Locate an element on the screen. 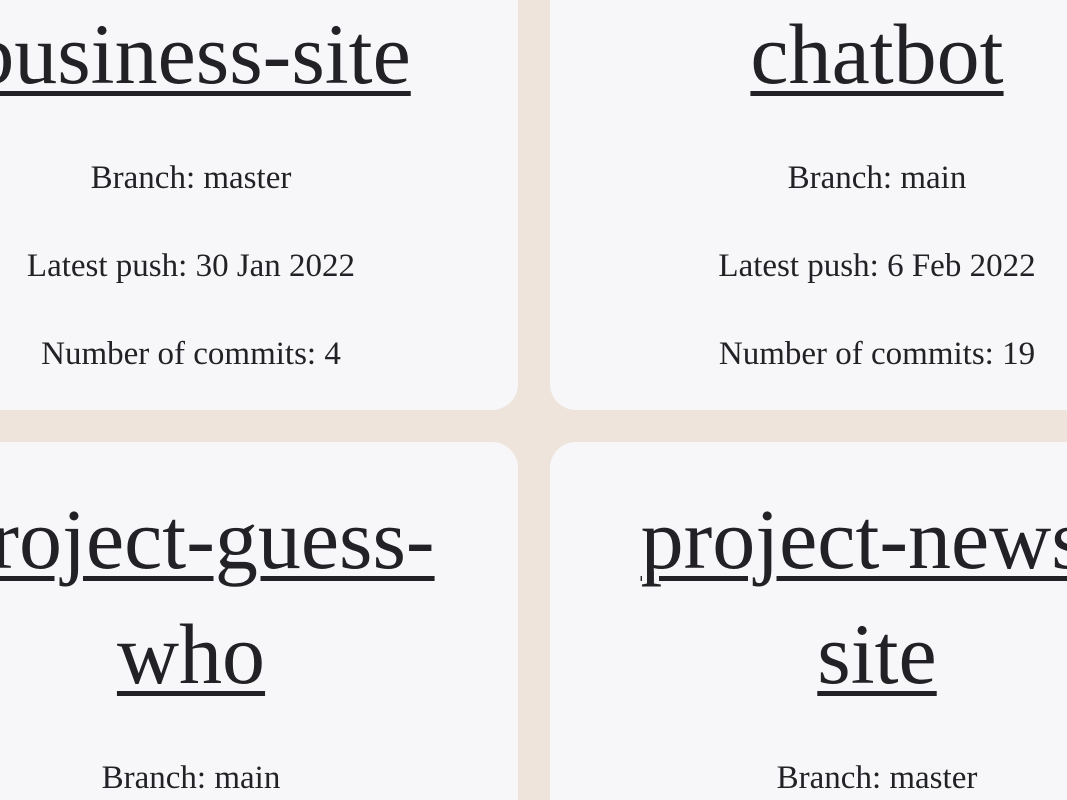 This screenshot has height=800, width=1067. repo-link: project-guess-who is located at coordinates (217, 596).